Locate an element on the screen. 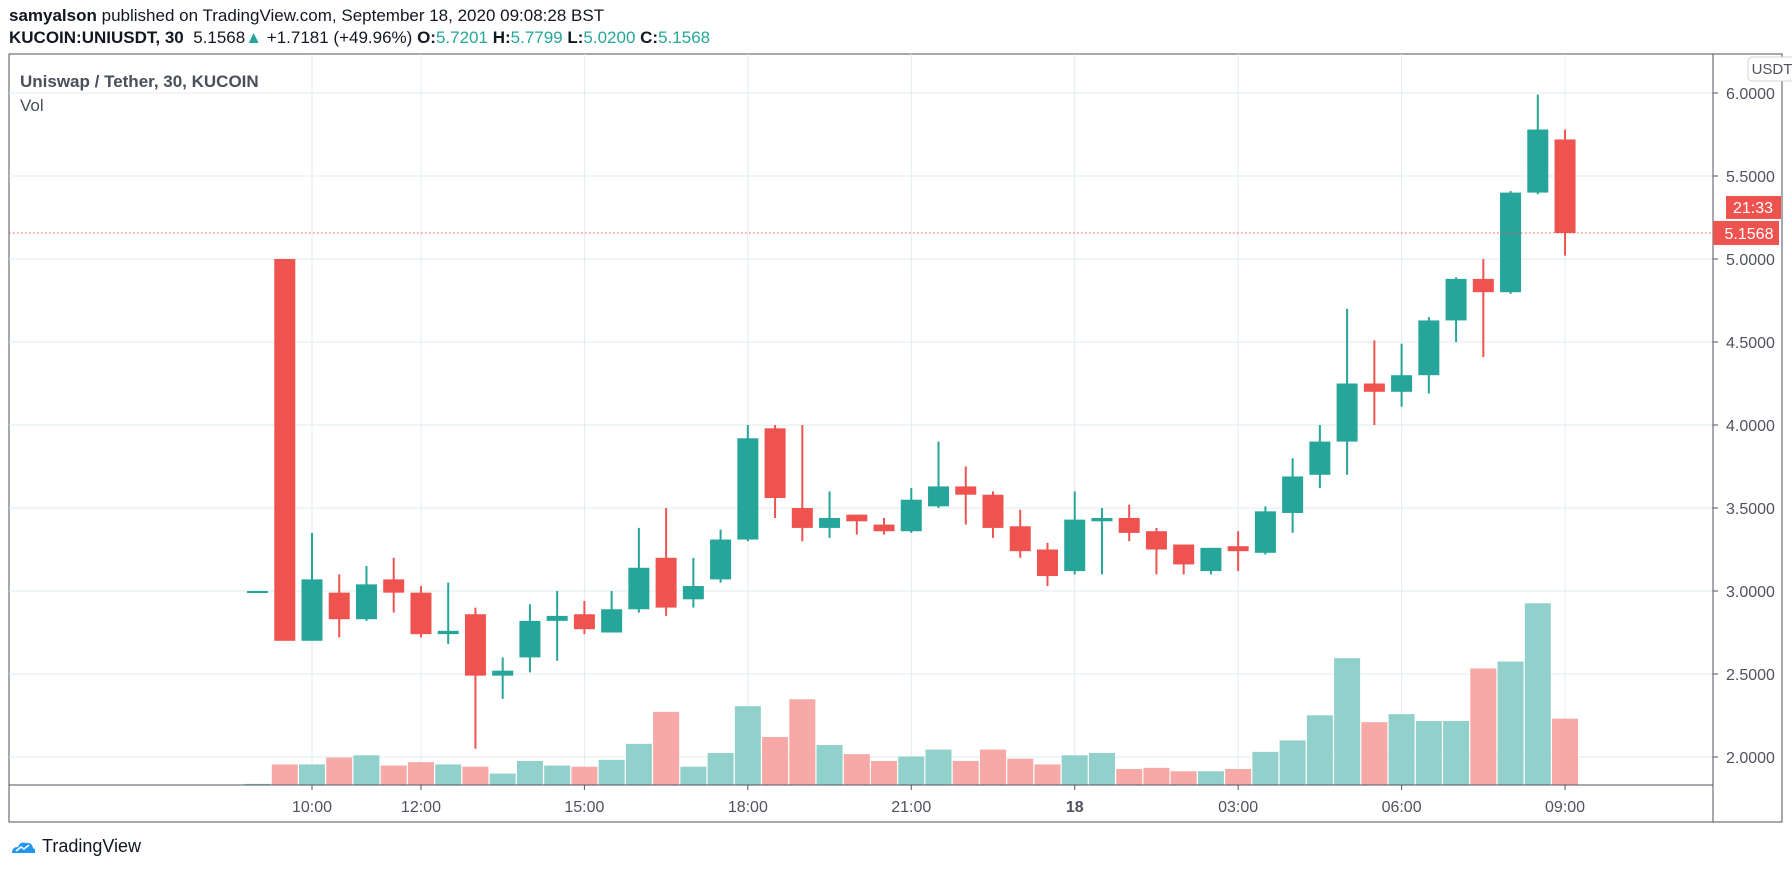  x-tick-label: 09:00 is located at coordinates (1565, 807).